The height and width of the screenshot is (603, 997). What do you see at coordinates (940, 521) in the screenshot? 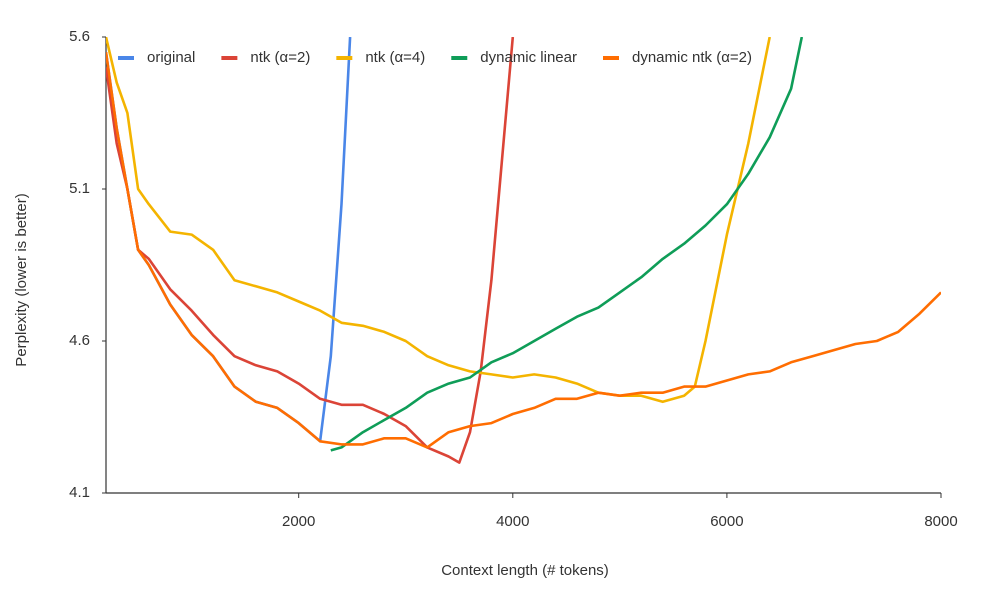
I see `x-tick-label: 8000` at bounding box center [940, 521].